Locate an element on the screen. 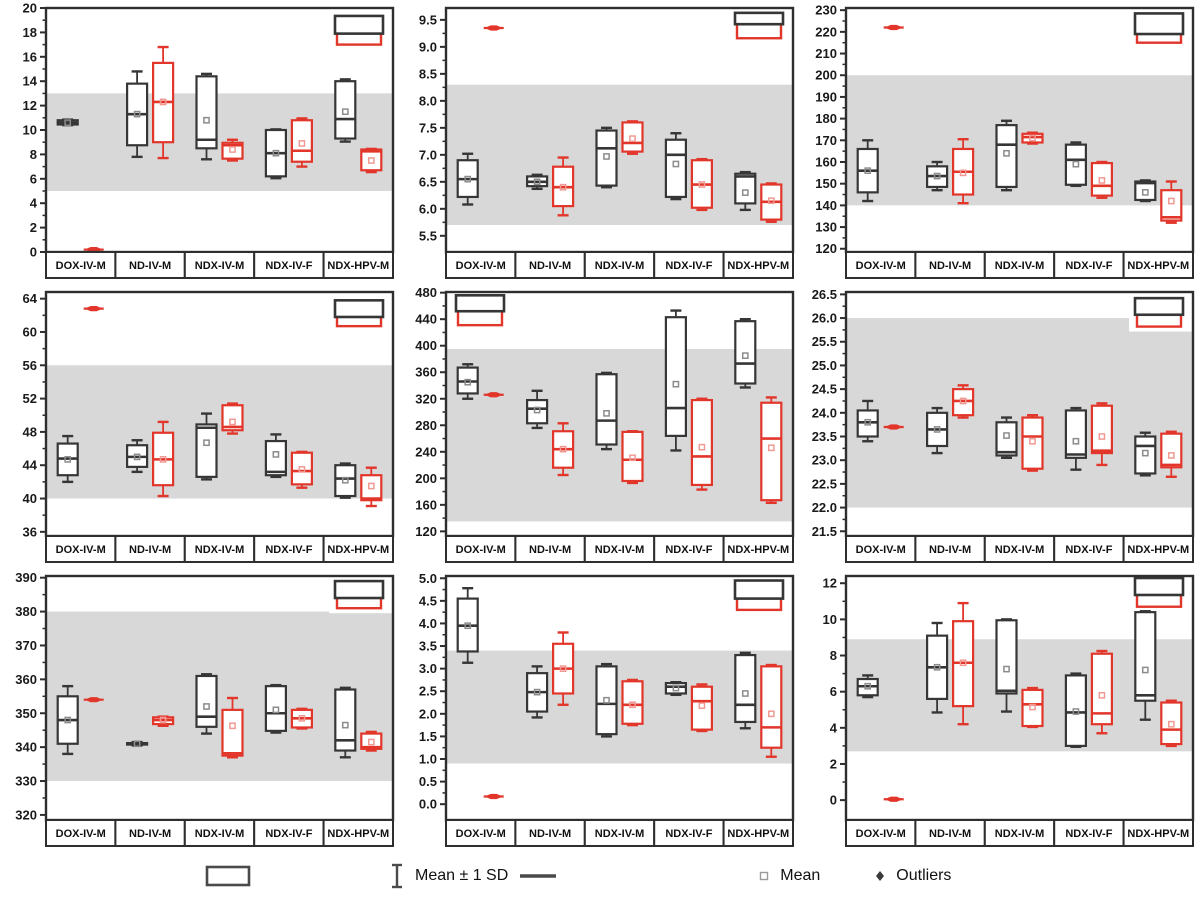 Image resolution: width=1200 pixels, height=900 pixels. box-red-NDX-HPV-M is located at coordinates (771, 202).